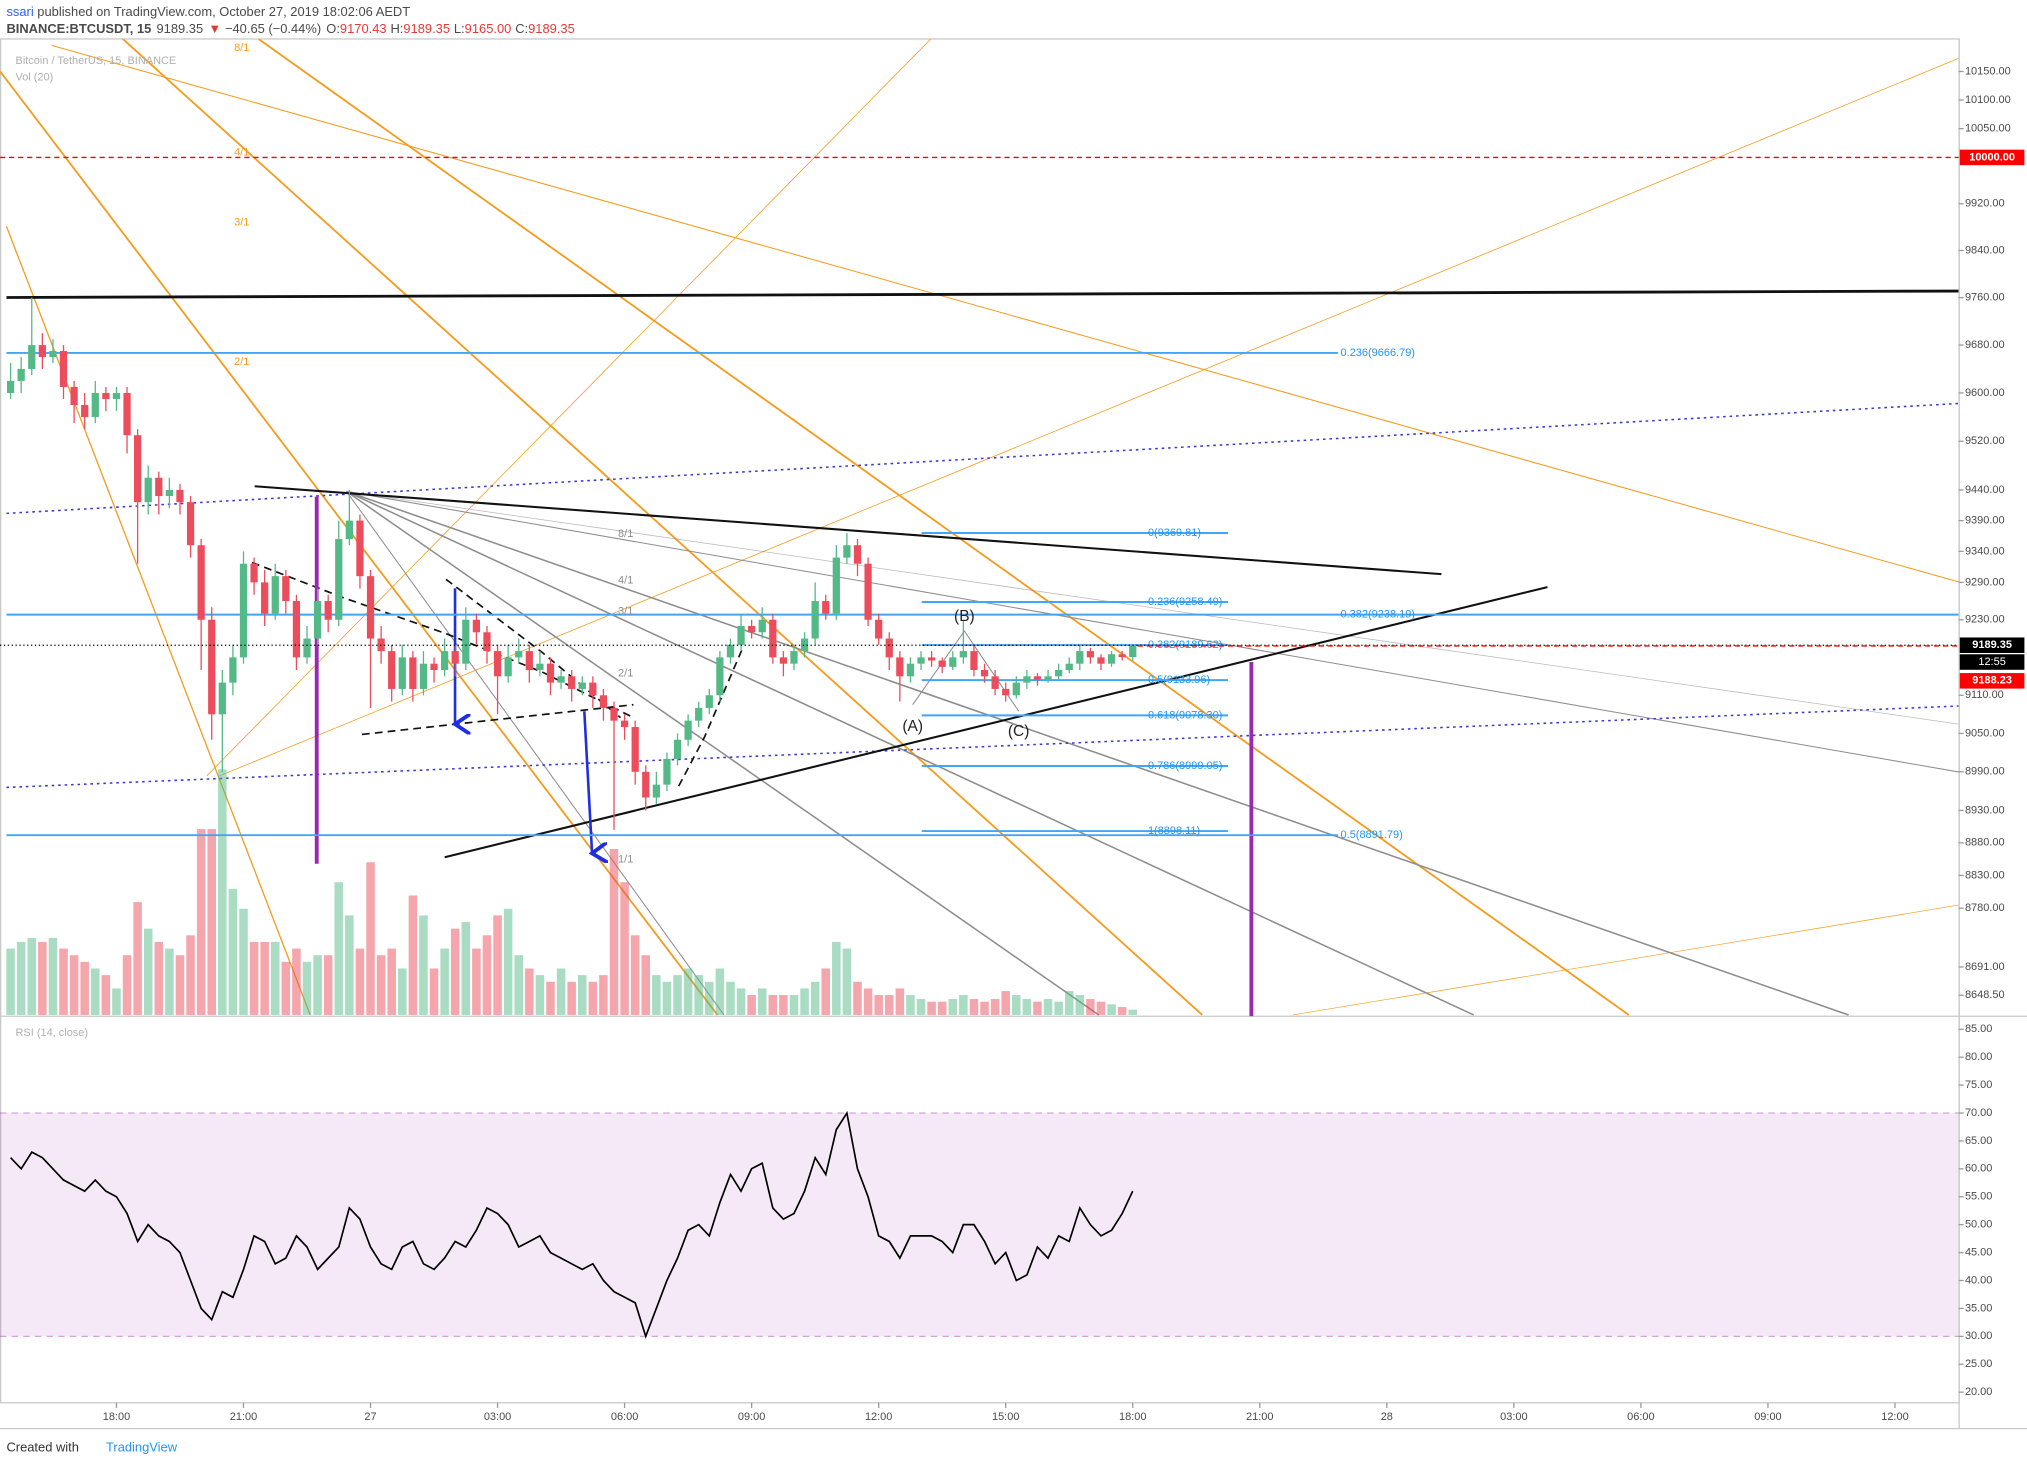 This screenshot has height=1465, width=2027. I want to click on y-tick-label: 9600.00, so click(1985, 393).